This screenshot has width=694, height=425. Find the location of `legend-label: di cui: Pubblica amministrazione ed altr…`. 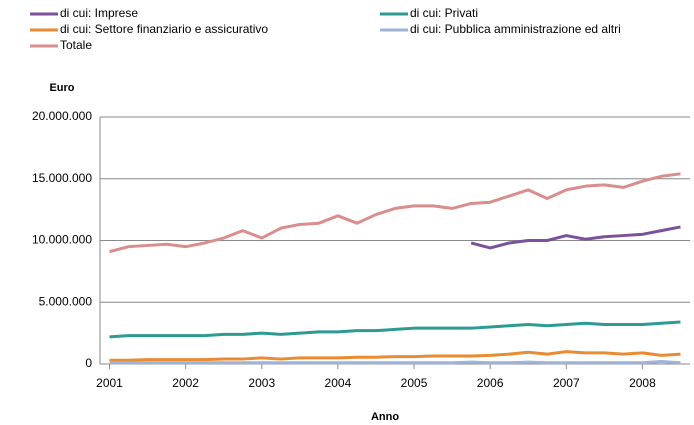

legend-label: di cui: Pubblica amministrazione ed altr… is located at coordinates (515, 29).